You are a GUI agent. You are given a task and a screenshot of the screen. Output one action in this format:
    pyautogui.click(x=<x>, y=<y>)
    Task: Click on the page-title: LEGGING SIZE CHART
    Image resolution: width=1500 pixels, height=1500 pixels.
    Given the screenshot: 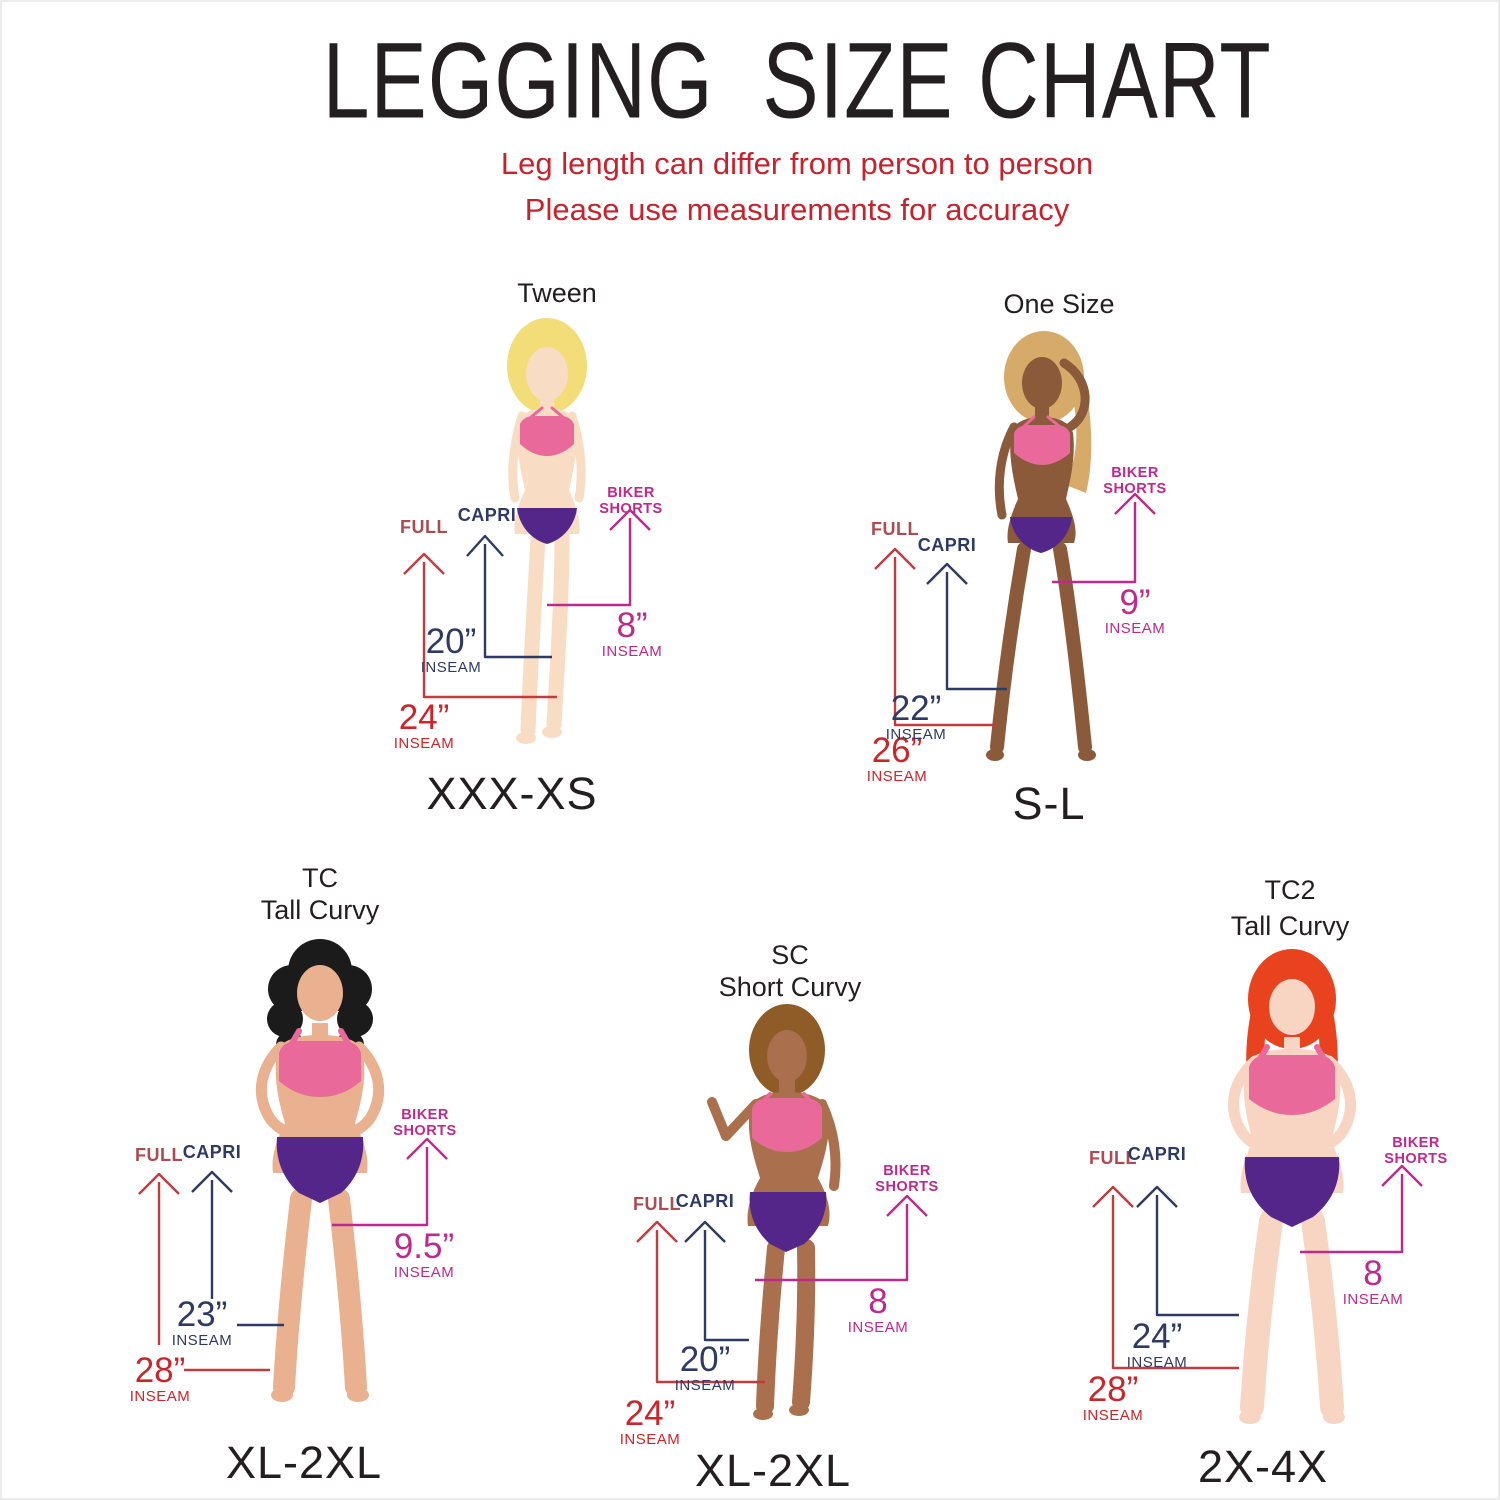 What is the action you would take?
    pyautogui.click(x=797, y=81)
    